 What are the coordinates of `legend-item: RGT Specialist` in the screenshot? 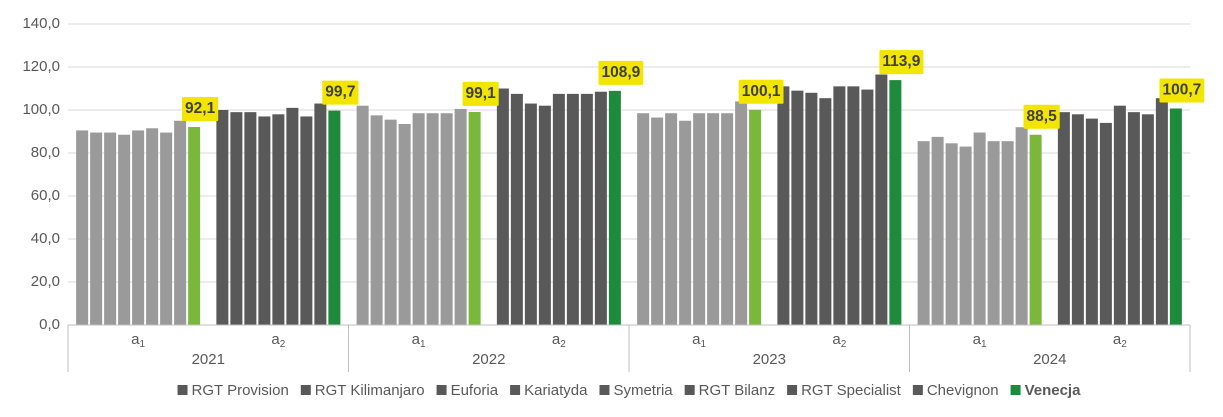 It's located at (844, 390).